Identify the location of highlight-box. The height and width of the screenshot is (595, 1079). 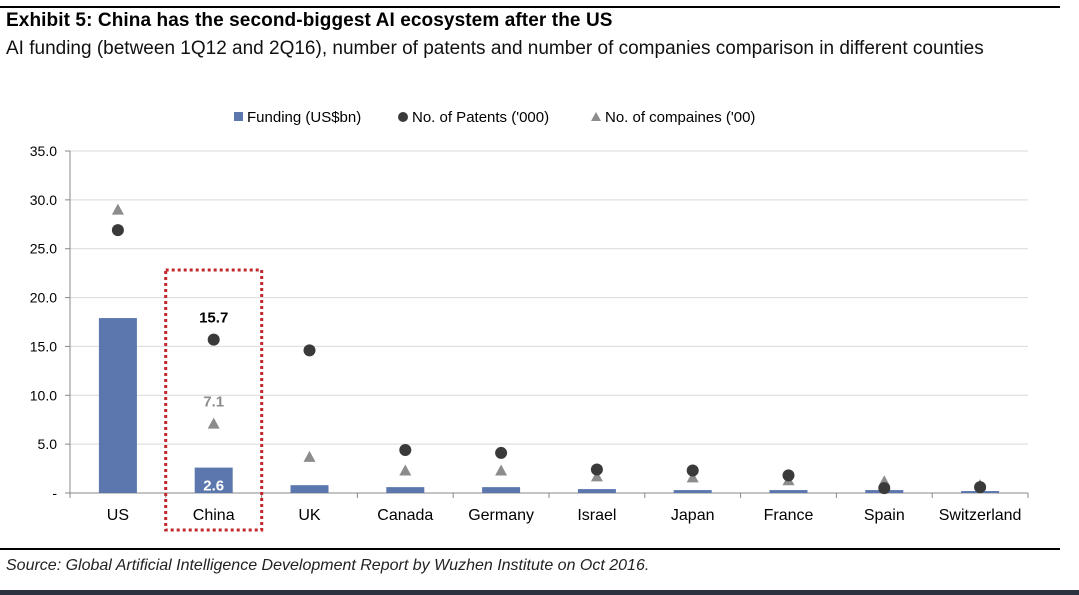
(214, 400).